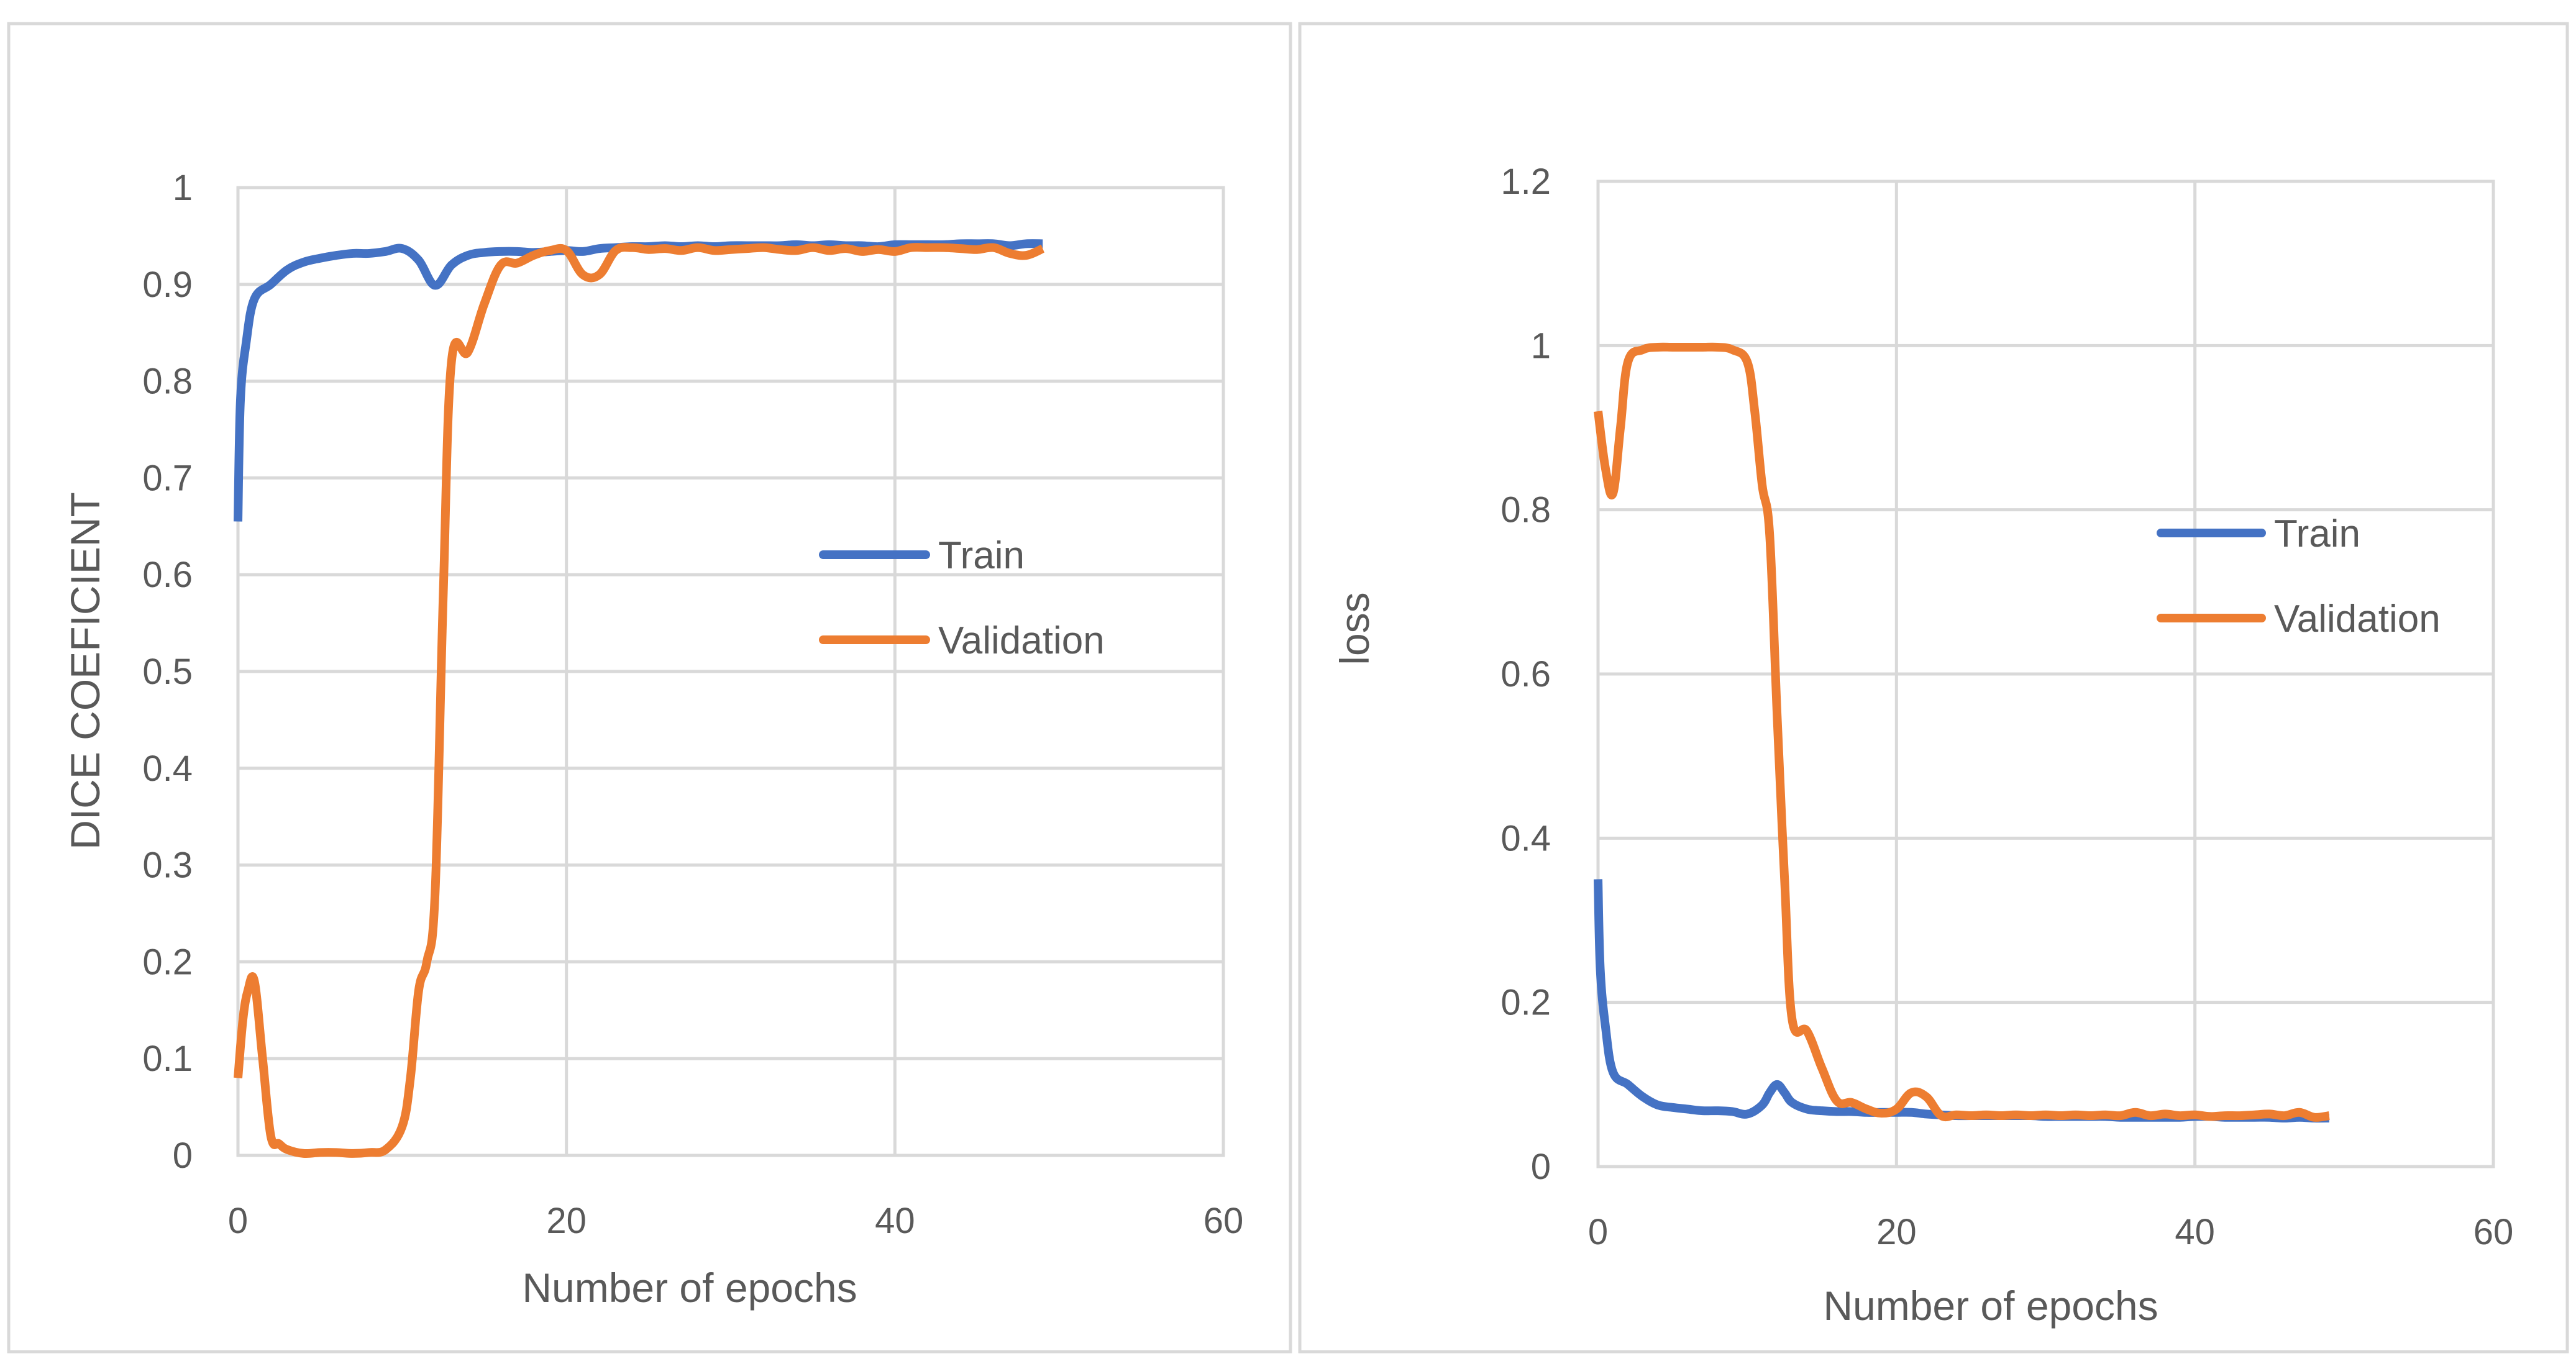 The width and height of the screenshot is (2576, 1361). I want to click on y-tick-label: 0.5, so click(167, 672).